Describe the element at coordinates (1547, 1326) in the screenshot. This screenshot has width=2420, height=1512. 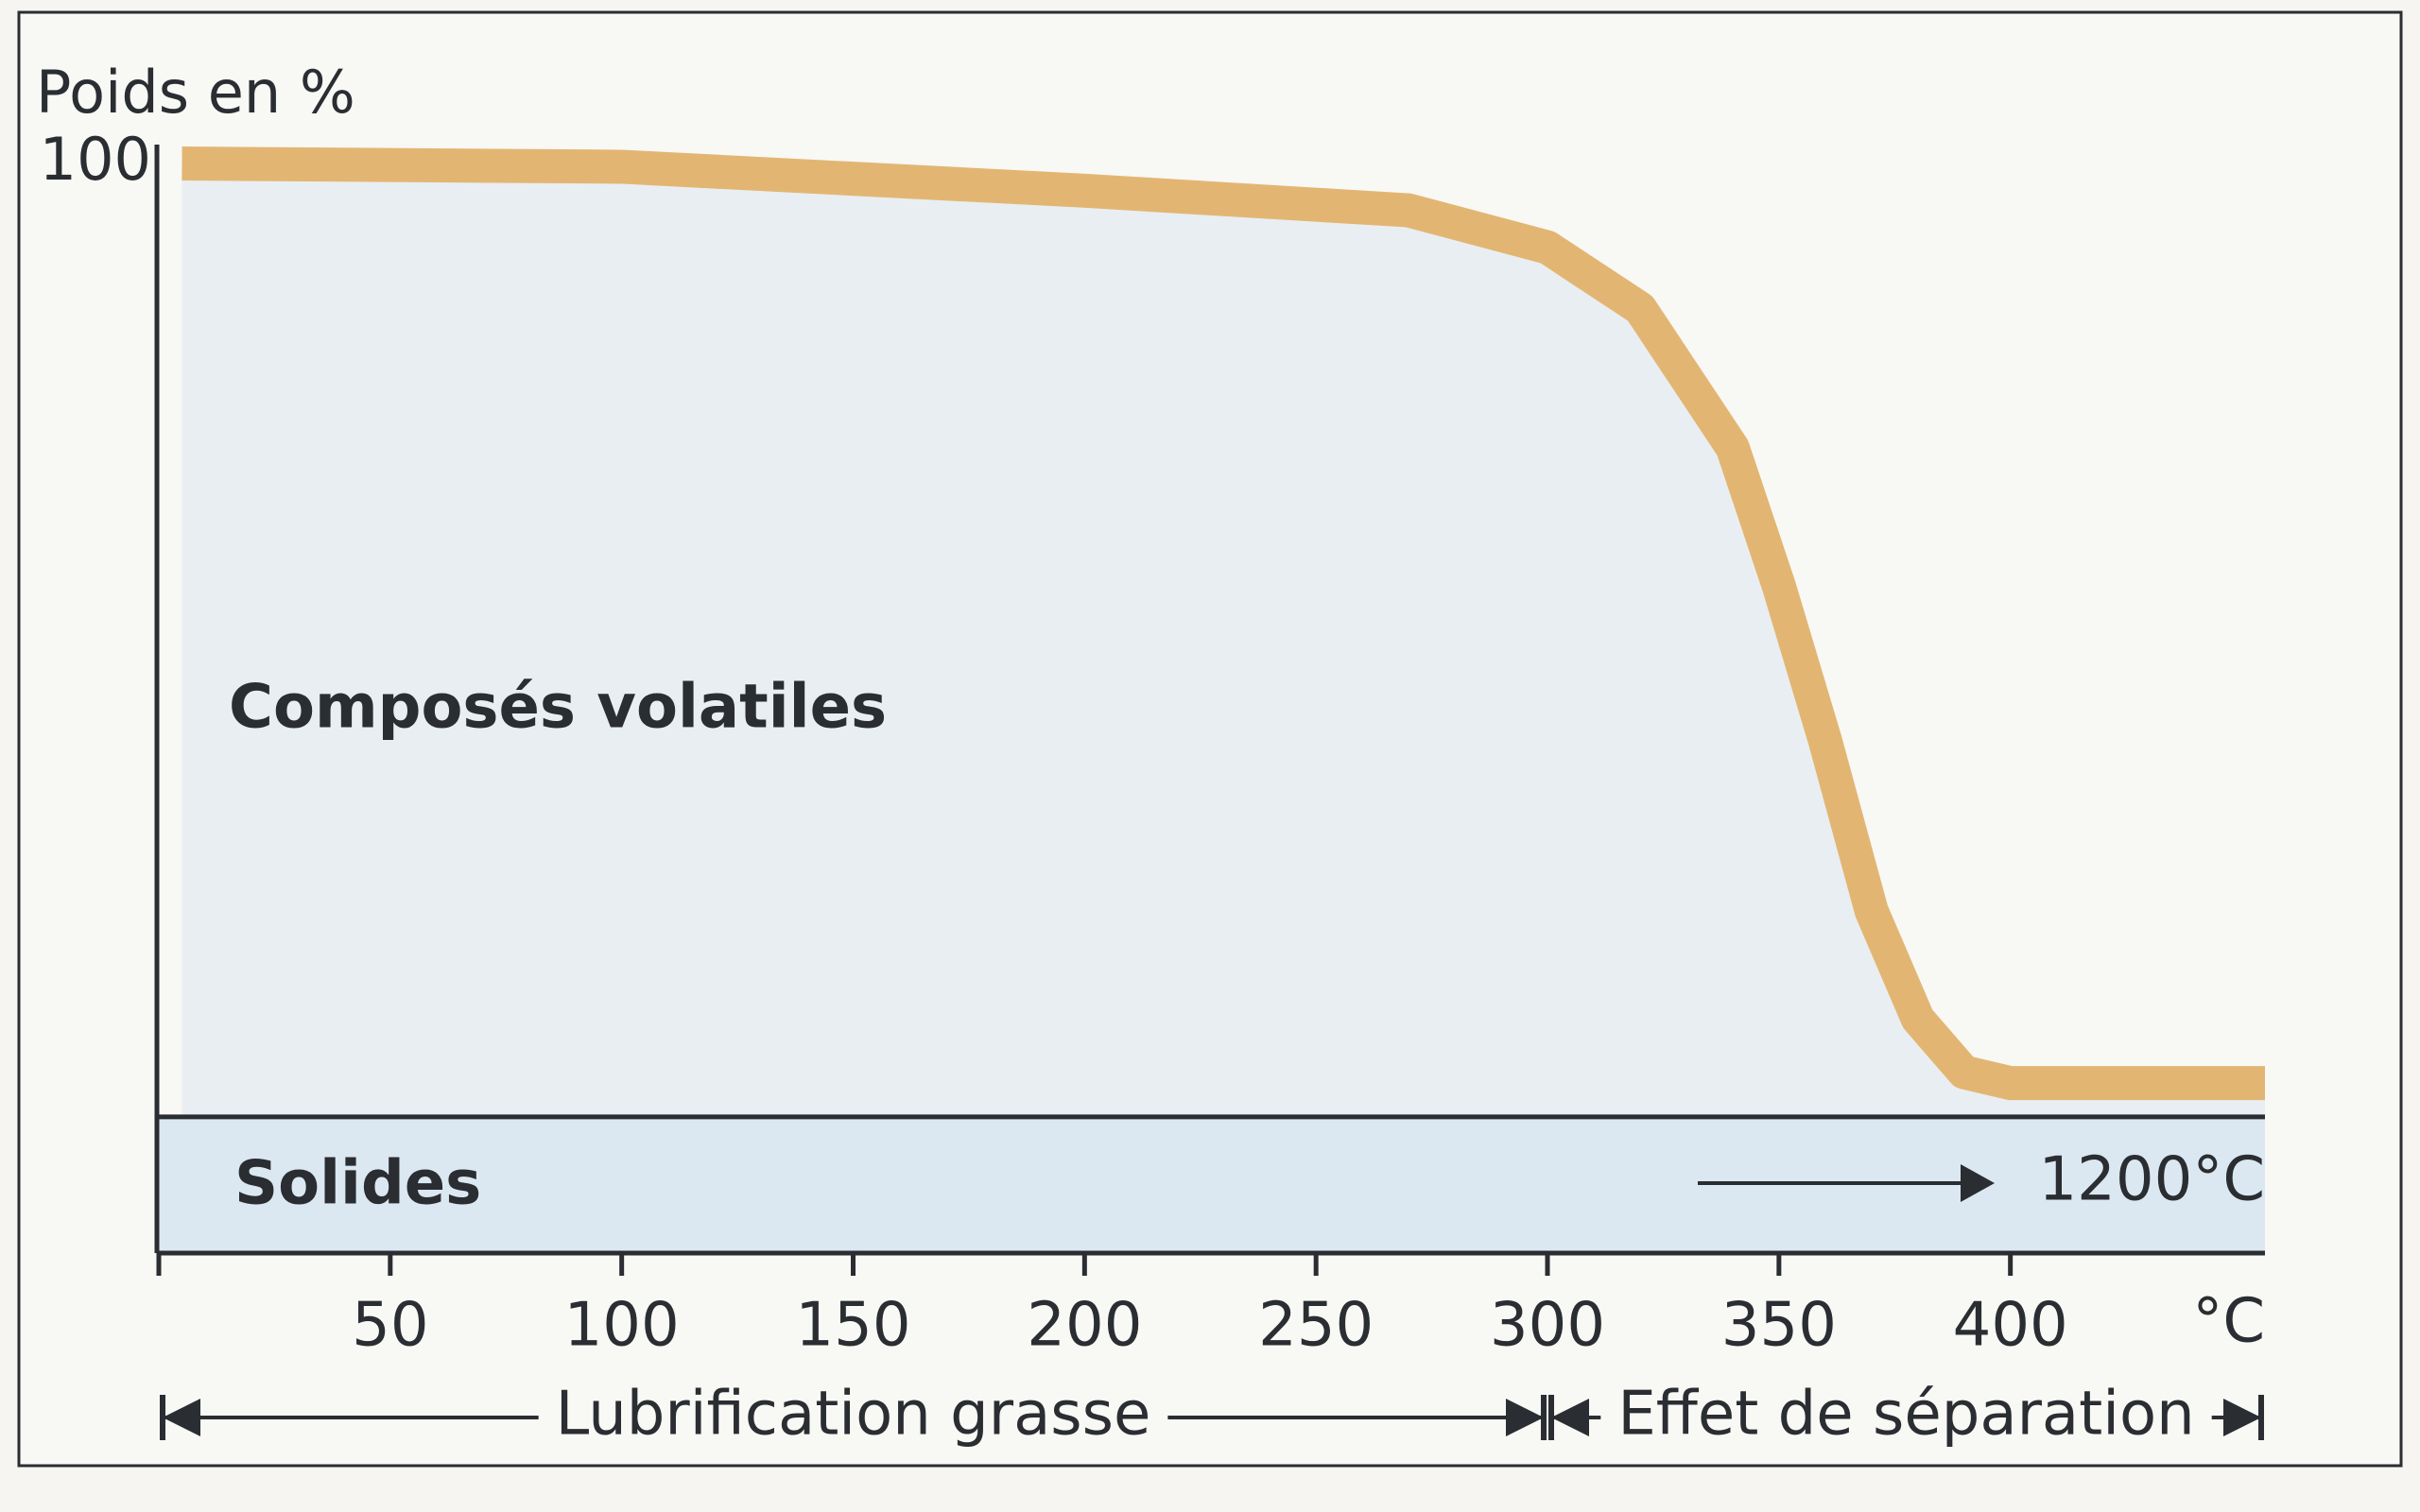
I see `x-tick-label: 300` at that location.